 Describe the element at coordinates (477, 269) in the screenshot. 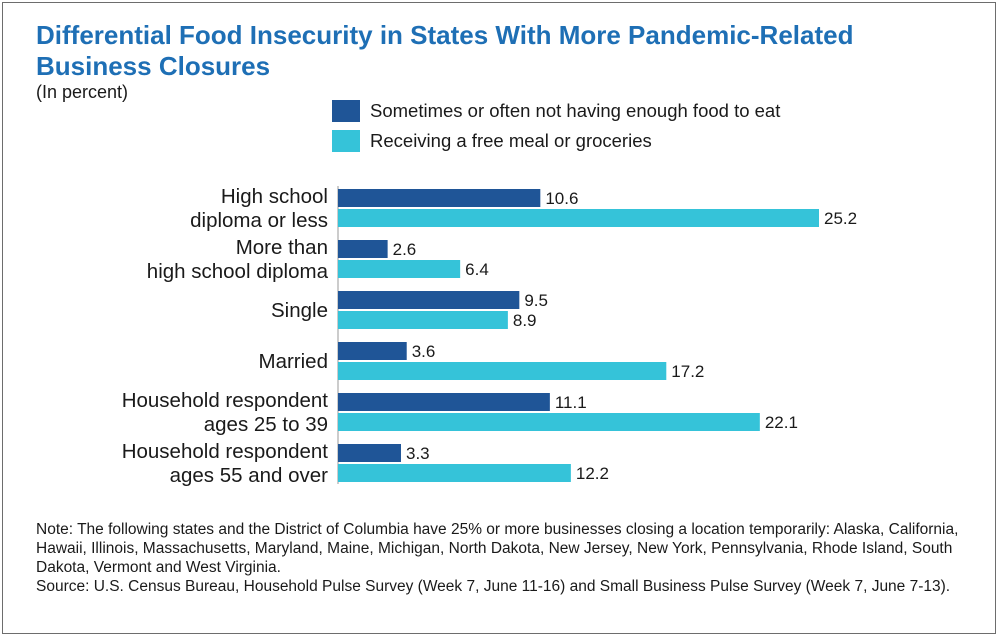

I see `data-label: 6.4` at that location.